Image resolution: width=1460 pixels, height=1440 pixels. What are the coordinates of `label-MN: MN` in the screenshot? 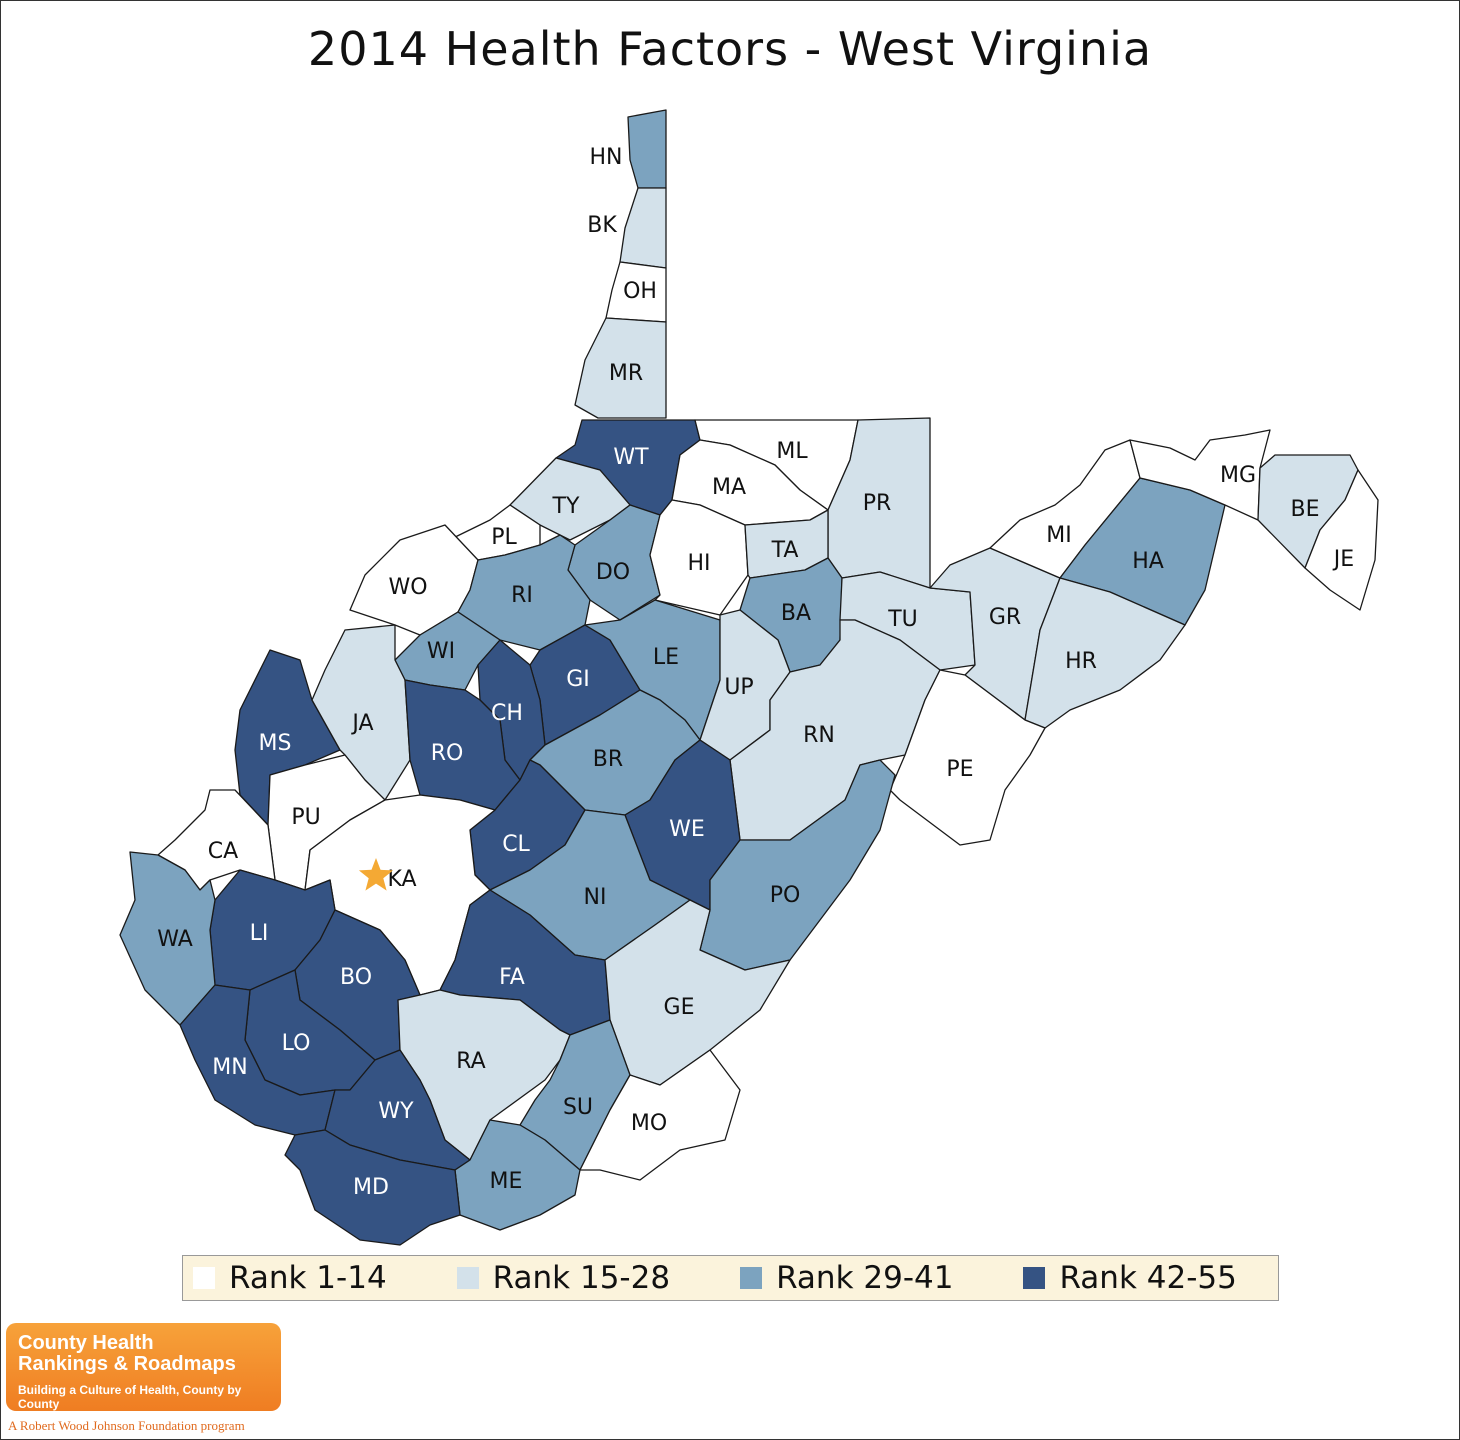 It's located at (229, 1067).